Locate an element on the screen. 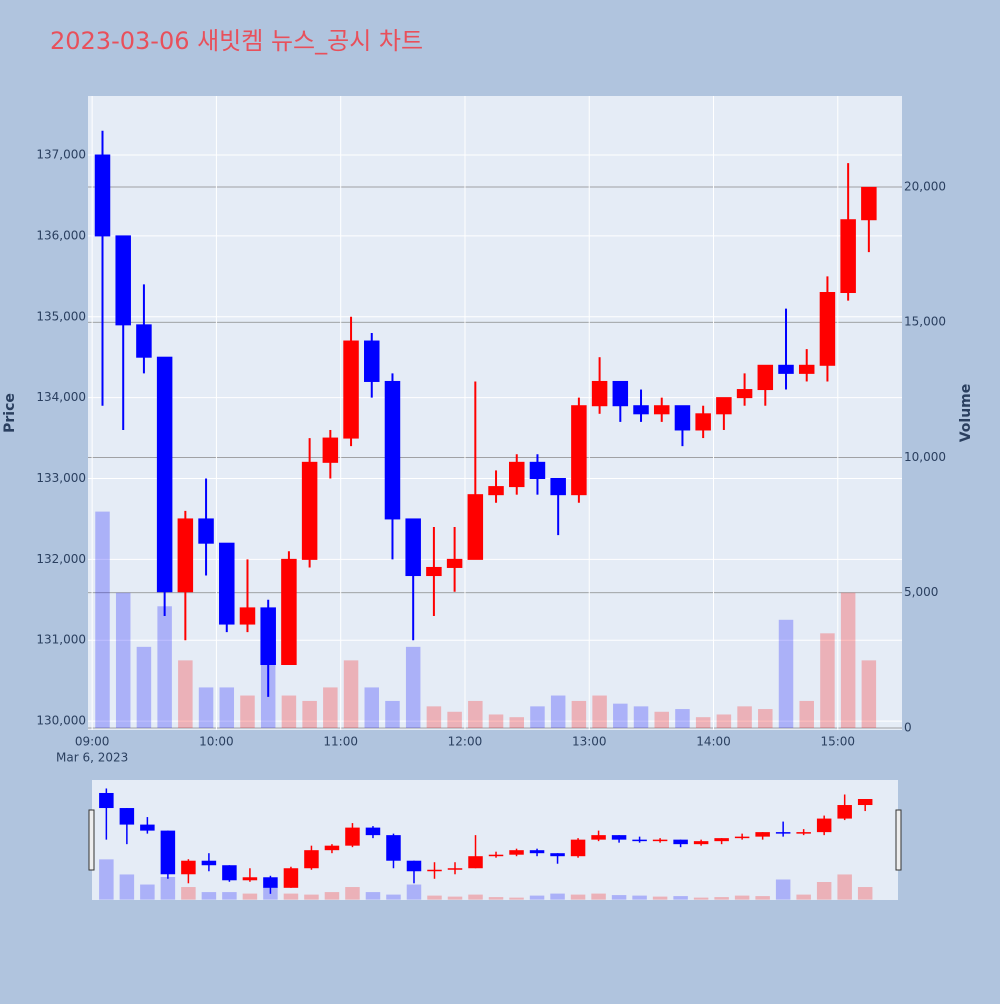 The image size is (1000, 1004). y-tick-label: 135,000 is located at coordinates (61, 316).